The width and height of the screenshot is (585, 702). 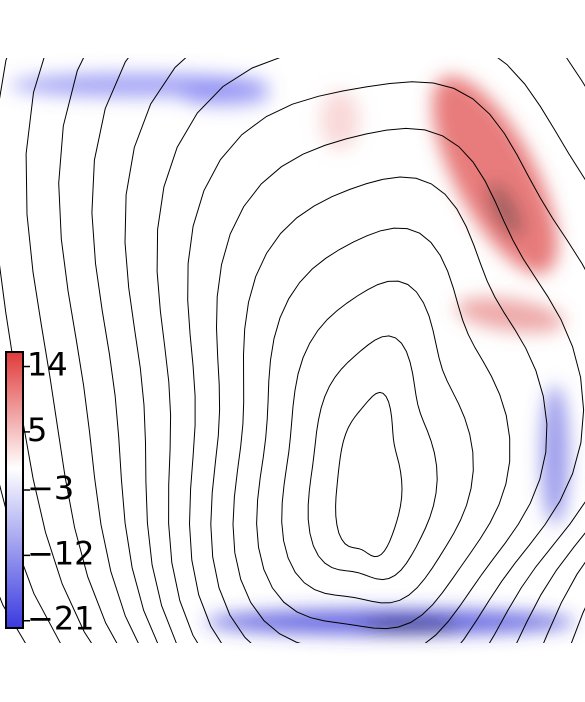 I want to click on colorbar-tick-label: 5, so click(x=37, y=430).